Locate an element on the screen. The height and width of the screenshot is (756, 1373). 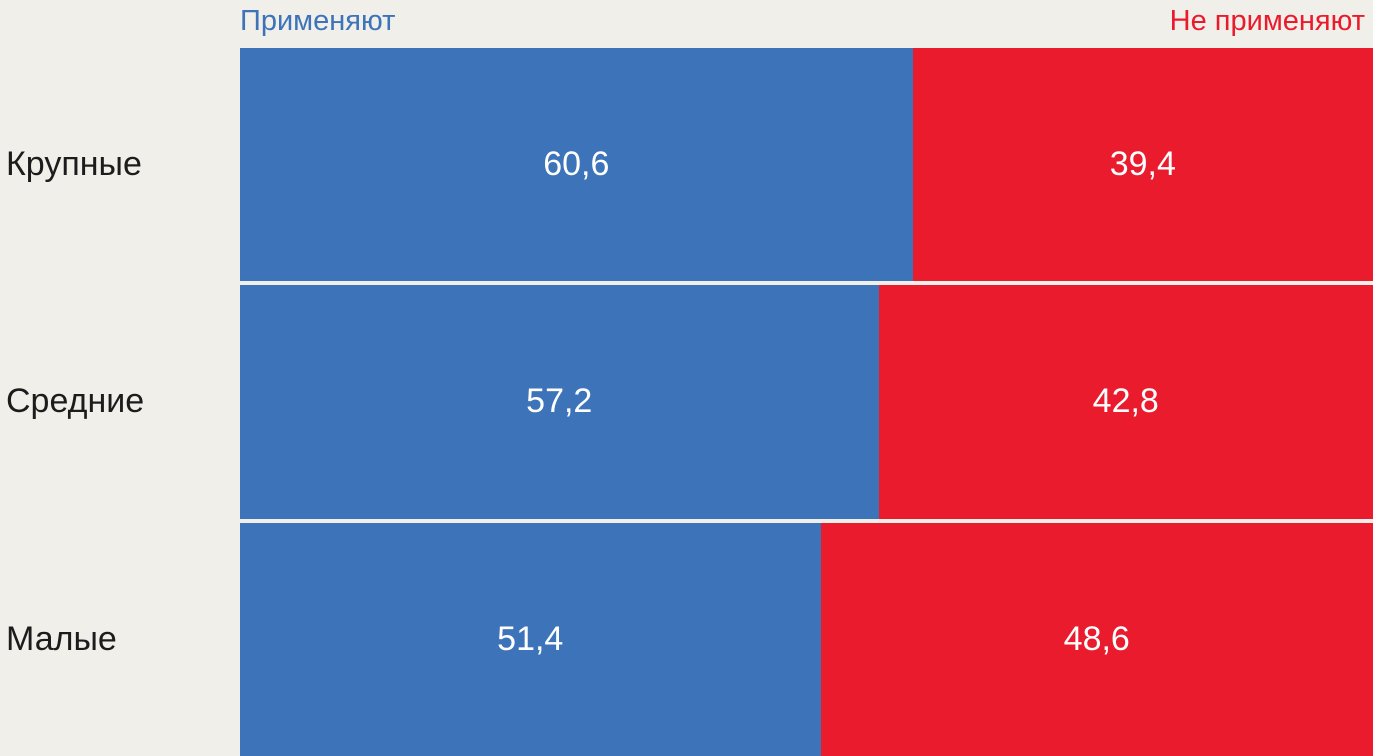
bar-segment-medium-apply: 57,2 is located at coordinates (559, 402).